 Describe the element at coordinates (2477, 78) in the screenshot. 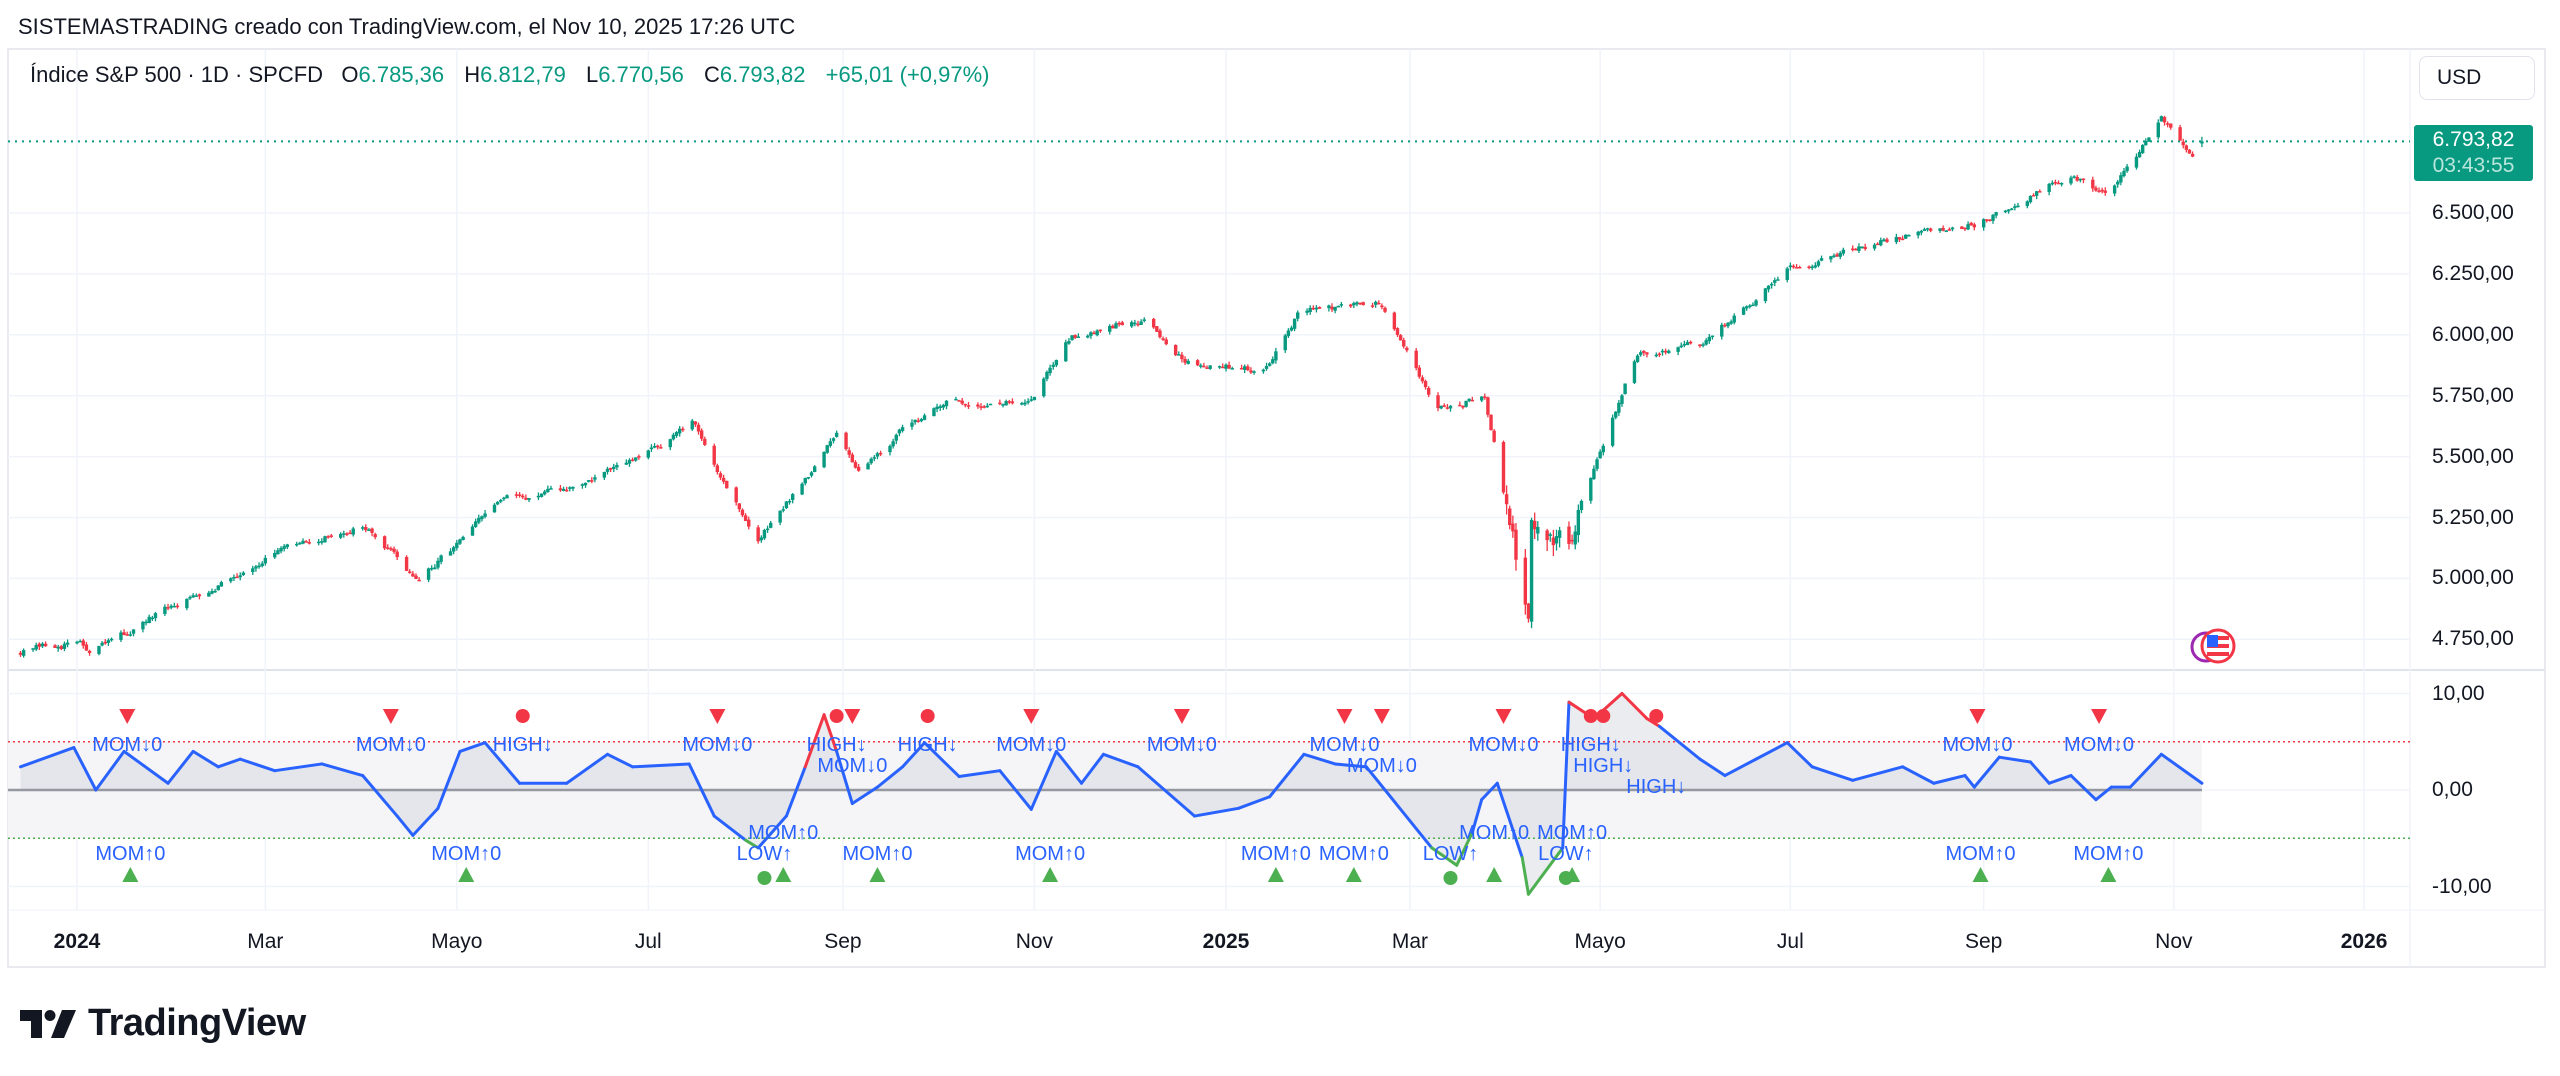

I see `currency-button: USD` at that location.